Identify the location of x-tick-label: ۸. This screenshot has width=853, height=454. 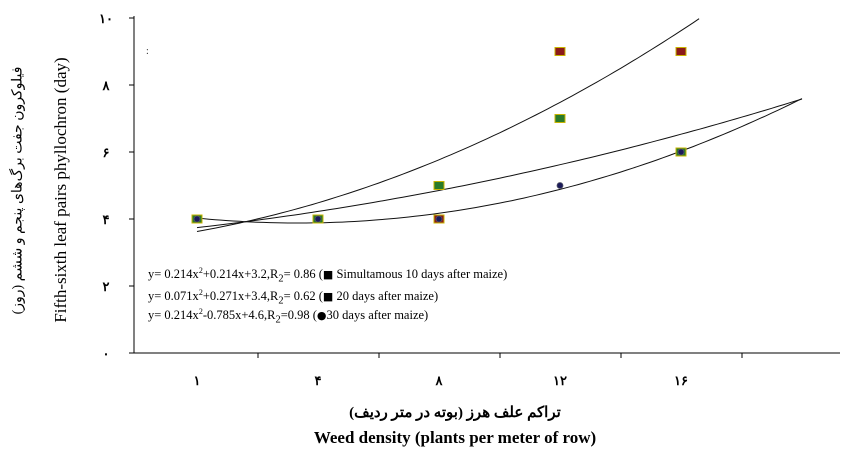
(439, 380).